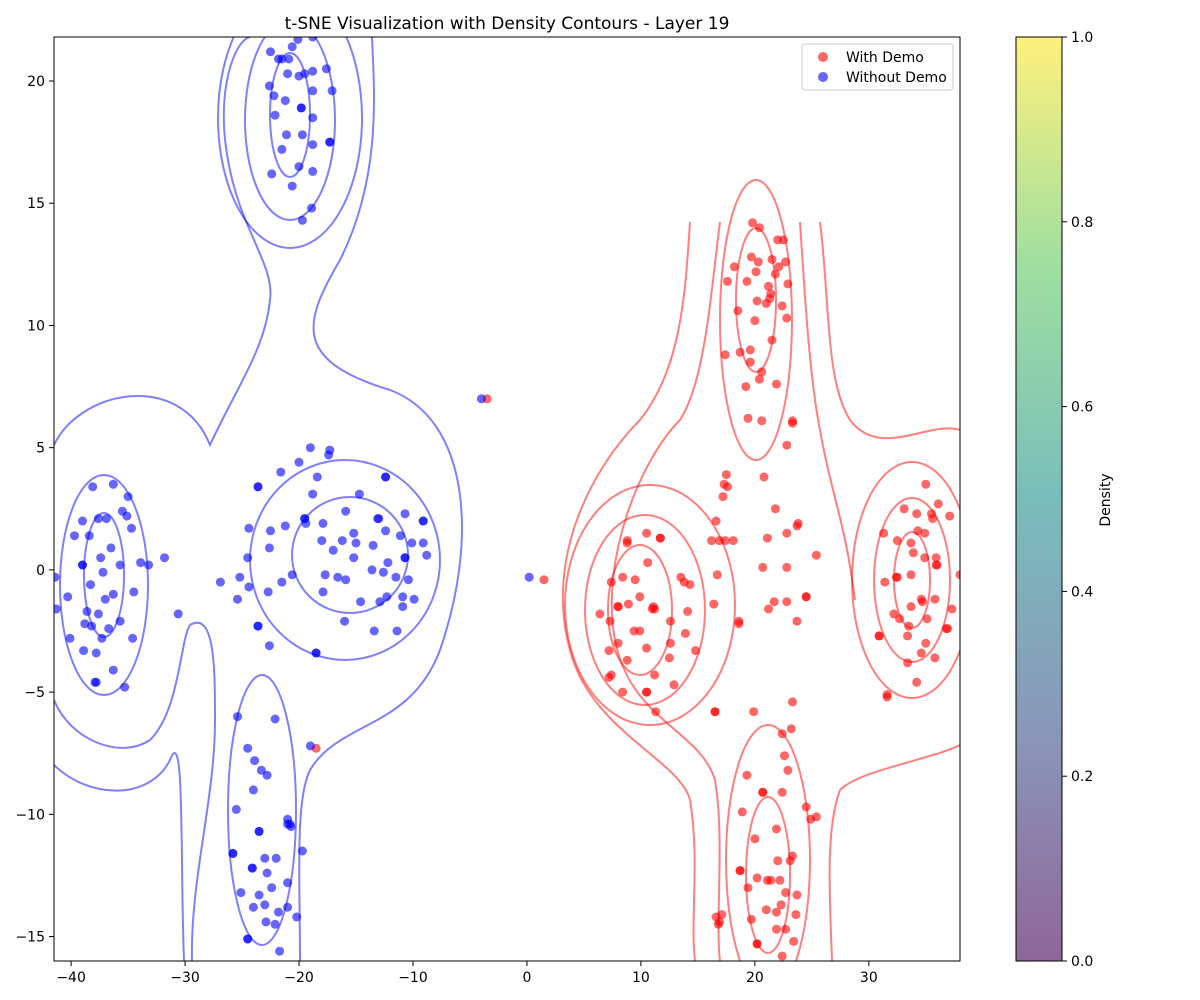  Describe the element at coordinates (413, 978) in the screenshot. I see `x-tick-label: −10` at that location.